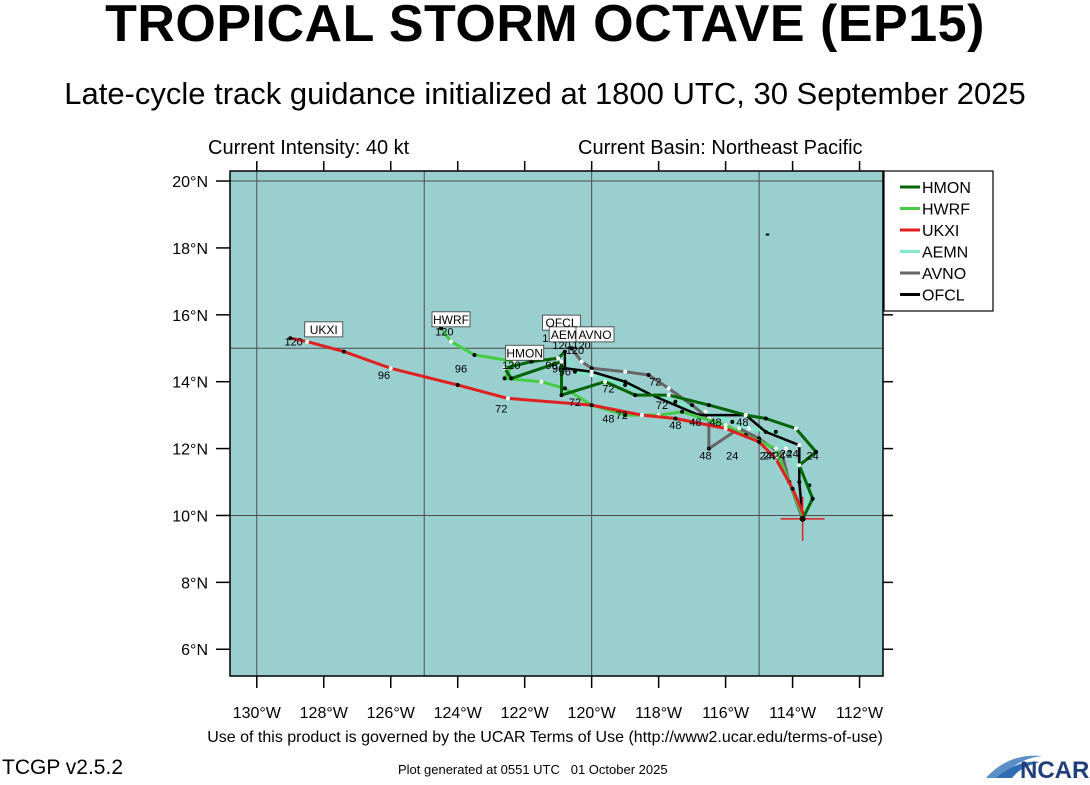  What do you see at coordinates (940, 231) in the screenshot?
I see `legend-label-ukxi: UKXI` at bounding box center [940, 231].